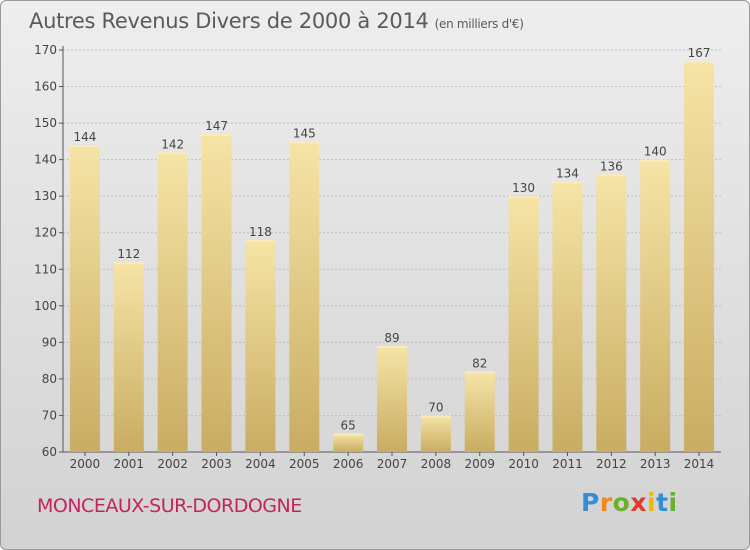 This screenshot has width=750, height=550. Describe the element at coordinates (567, 174) in the screenshot. I see `bar-value-label: 134` at that location.